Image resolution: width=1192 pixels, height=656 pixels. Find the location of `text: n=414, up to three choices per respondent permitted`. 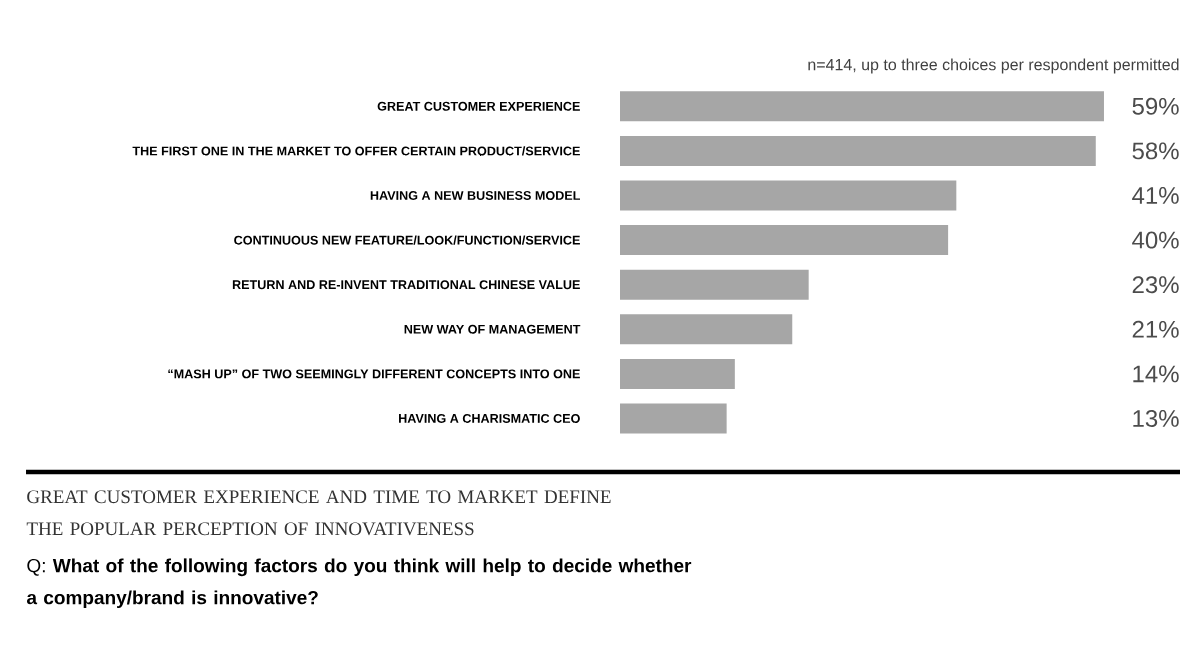

text: n=414, up to three choices per respondent permitted is located at coordinates (993, 66).